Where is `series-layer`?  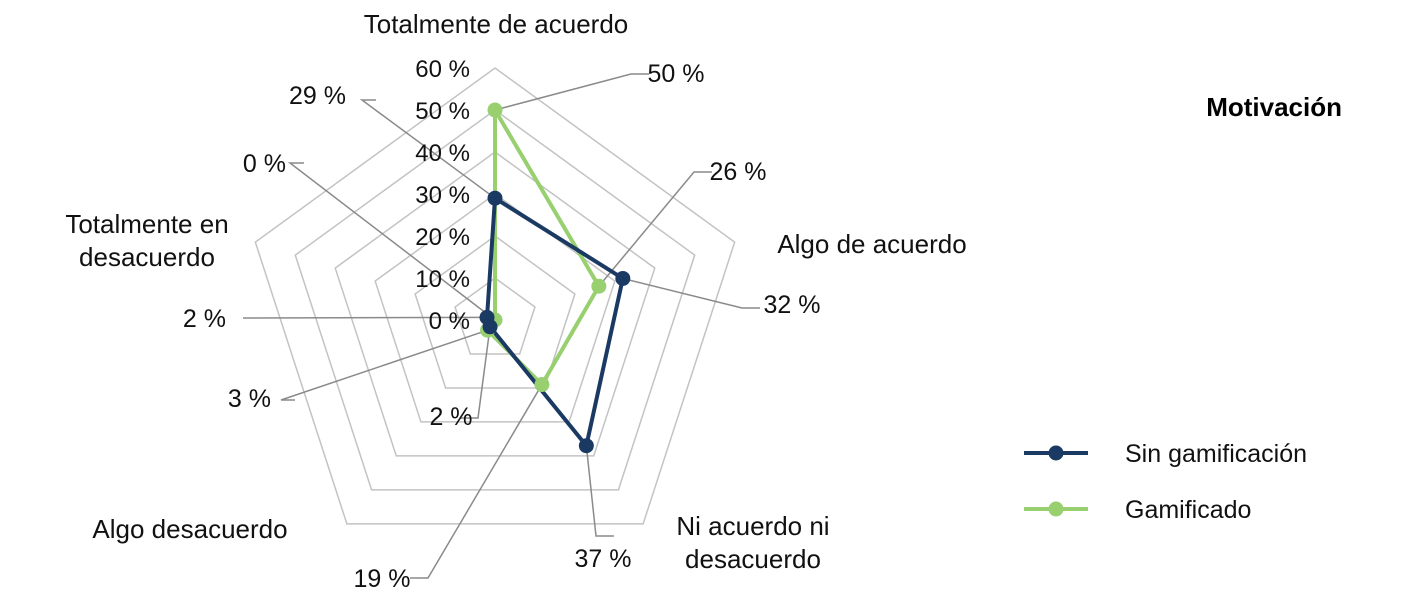 series-layer is located at coordinates (555, 278).